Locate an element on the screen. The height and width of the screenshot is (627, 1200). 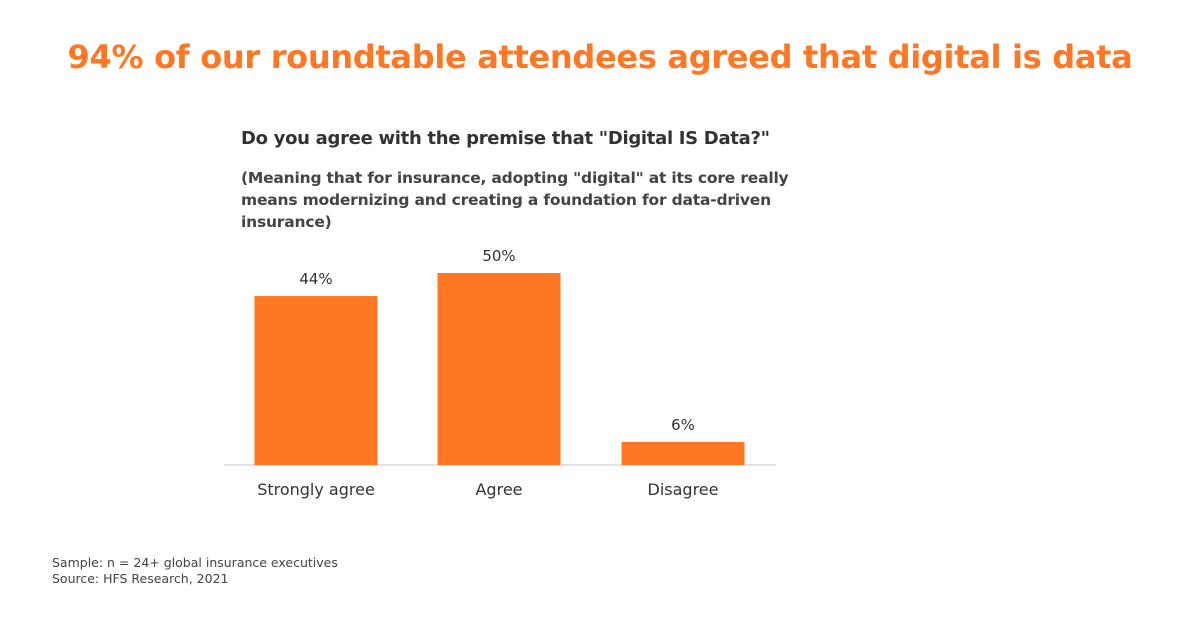
bar-disagree is located at coordinates (683, 453).